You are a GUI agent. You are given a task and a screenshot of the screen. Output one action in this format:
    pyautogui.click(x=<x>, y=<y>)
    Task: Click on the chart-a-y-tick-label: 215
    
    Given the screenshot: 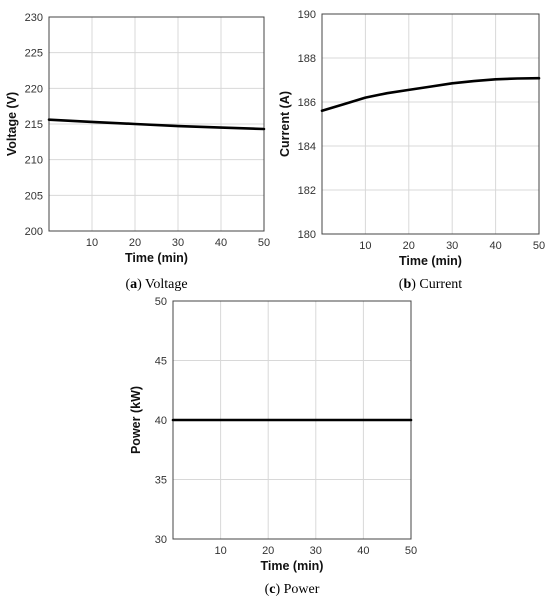 What is the action you would take?
    pyautogui.click(x=34, y=125)
    